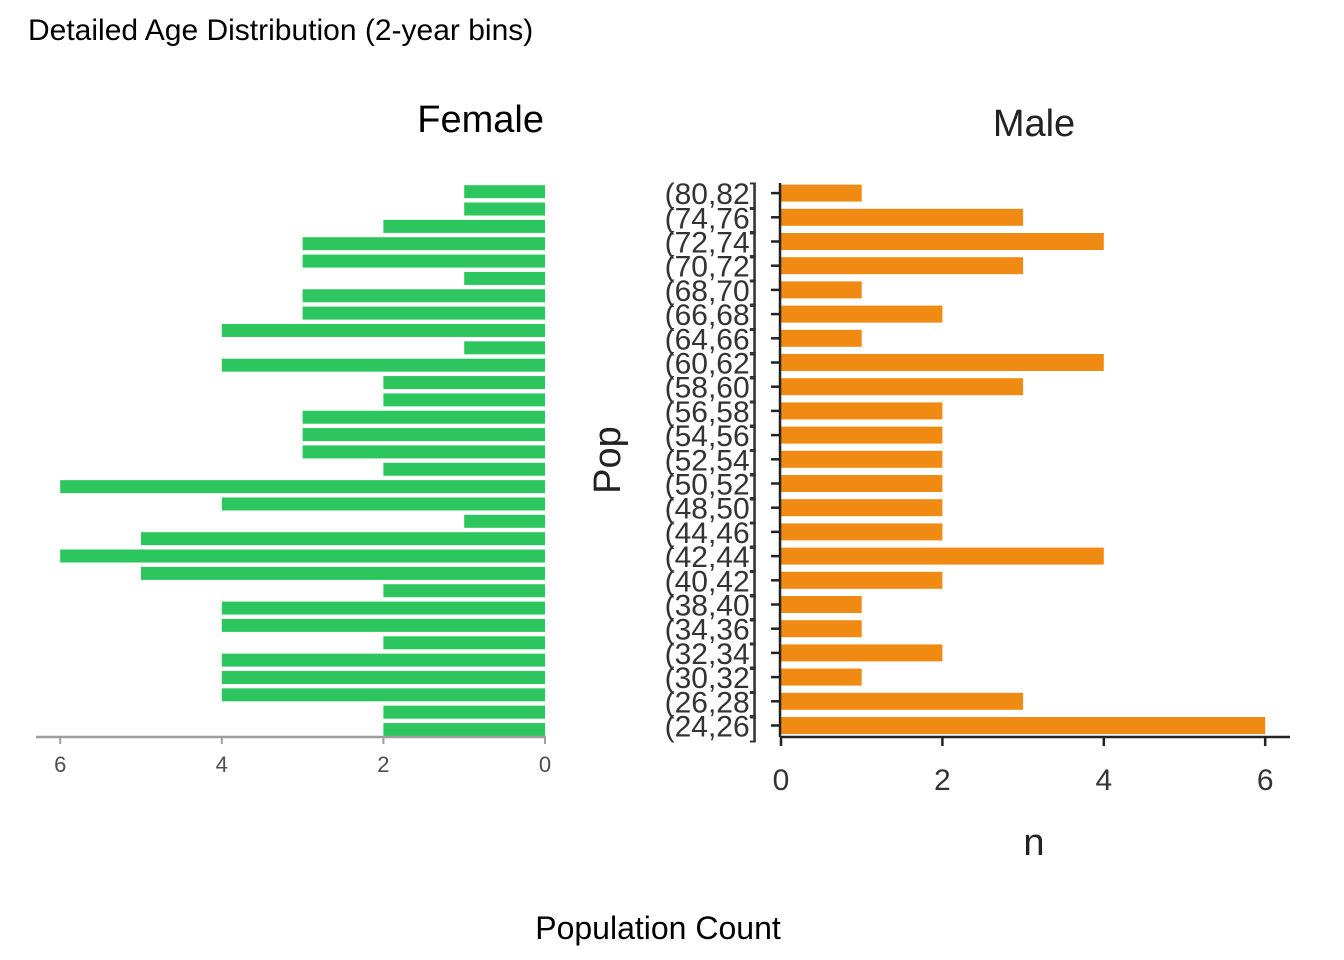  I want to click on female-panel-title: Female, so click(480, 120).